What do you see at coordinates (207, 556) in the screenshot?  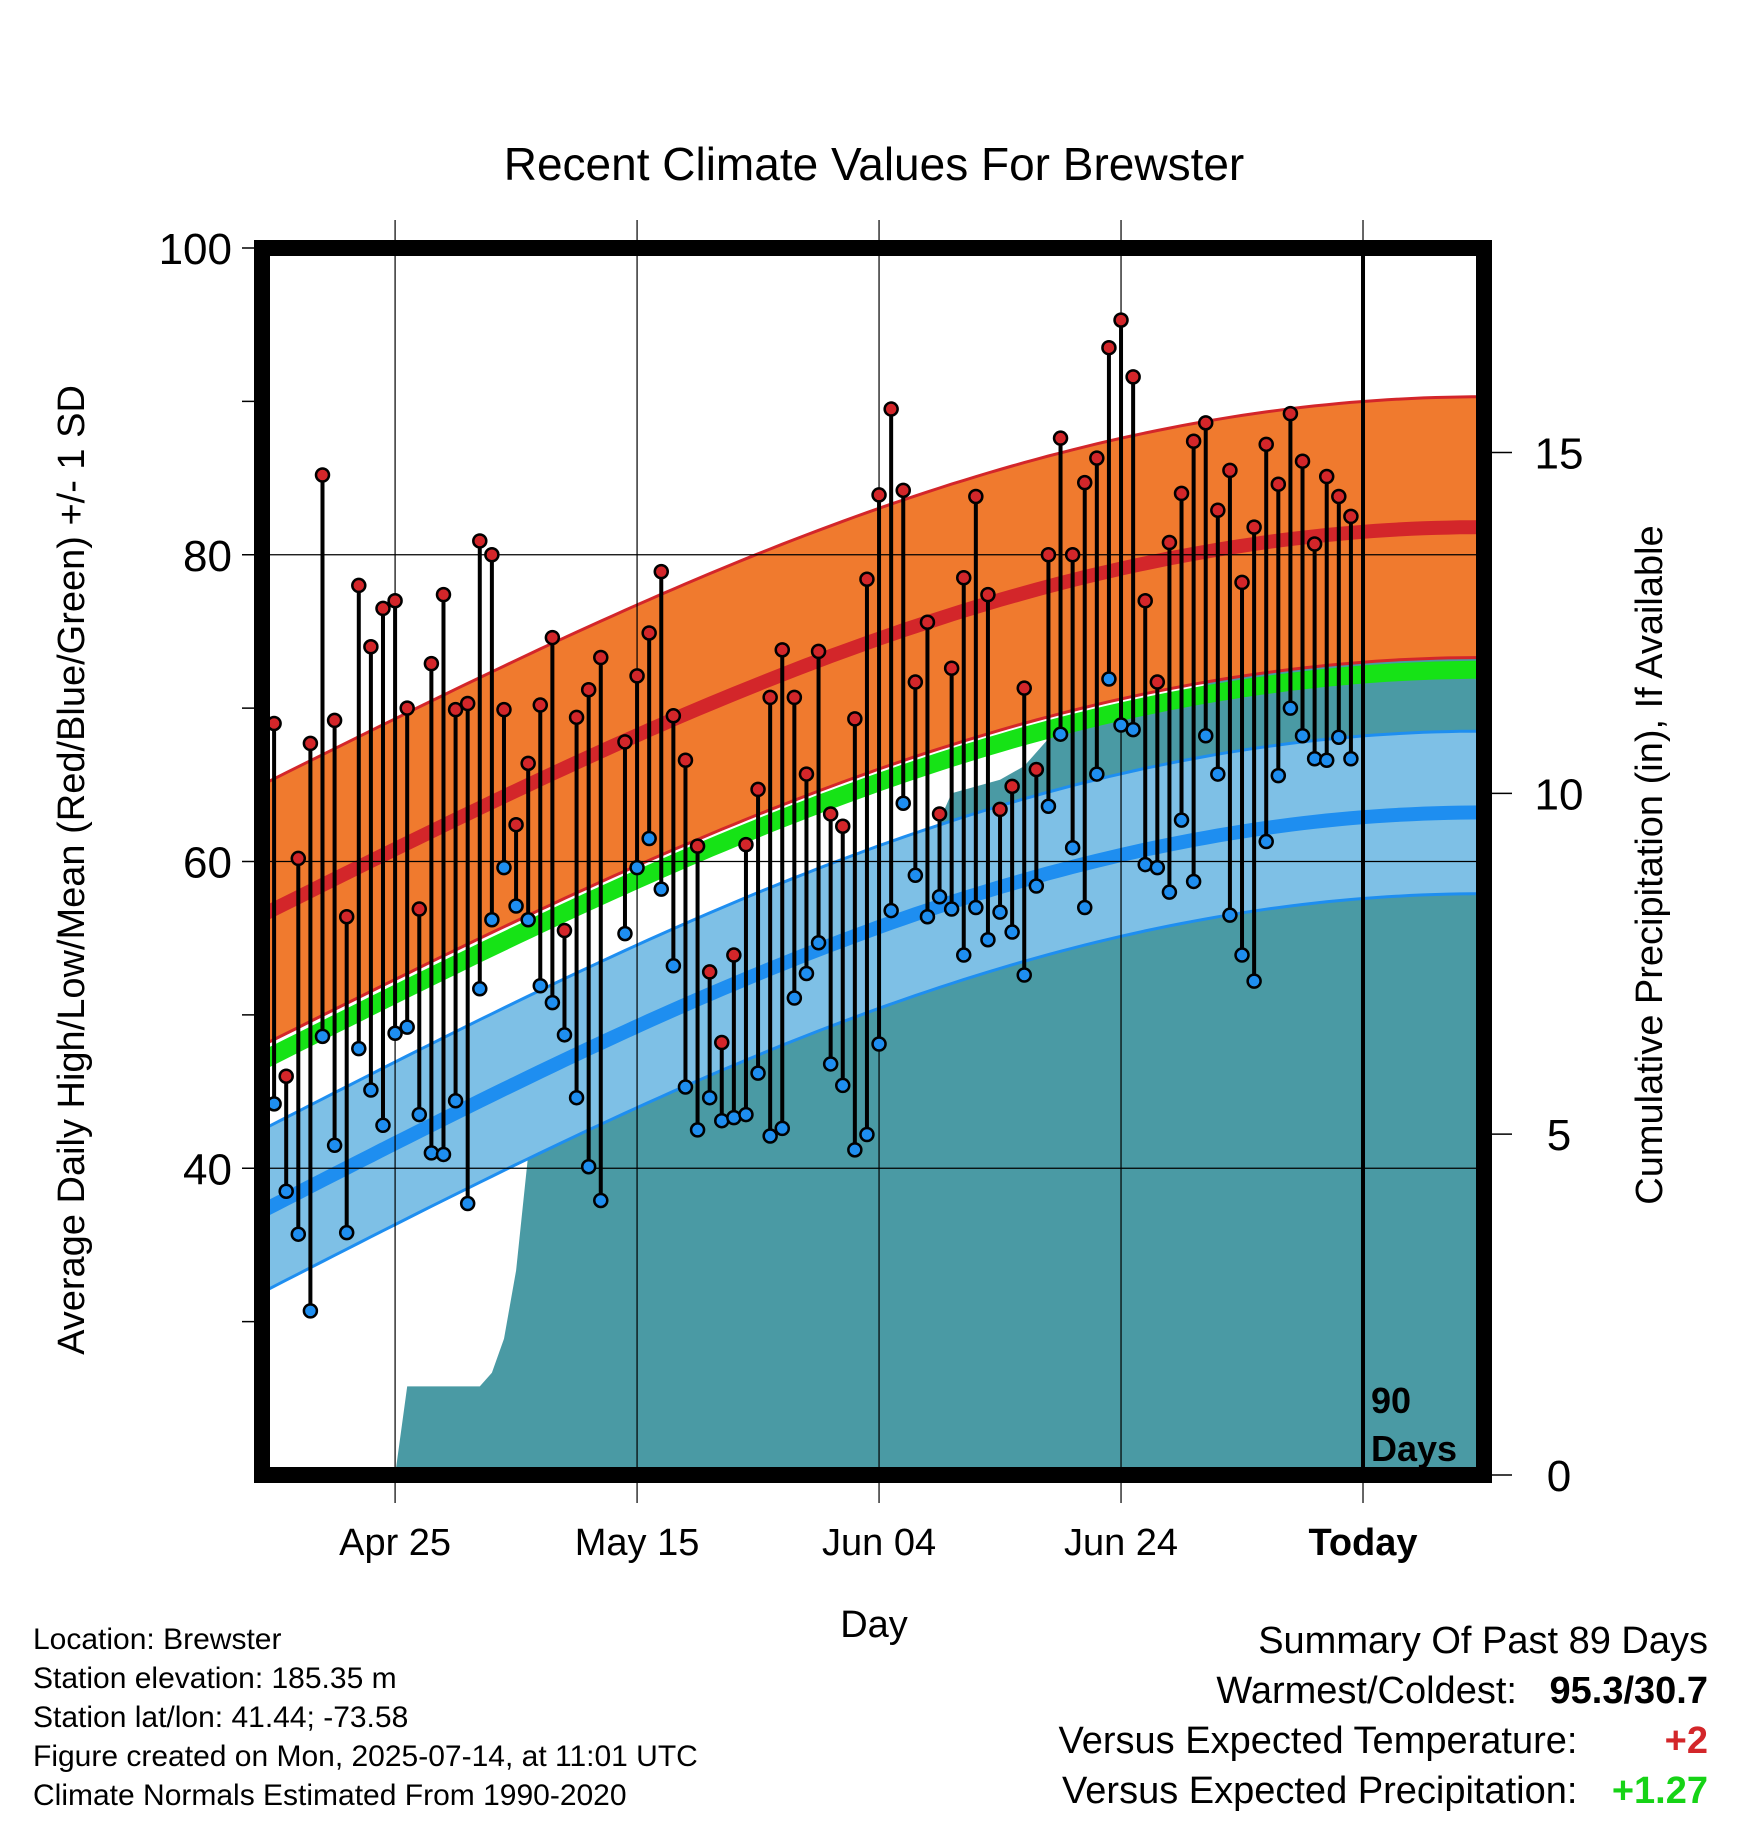 I see `y-tick-label-left: 80` at bounding box center [207, 556].